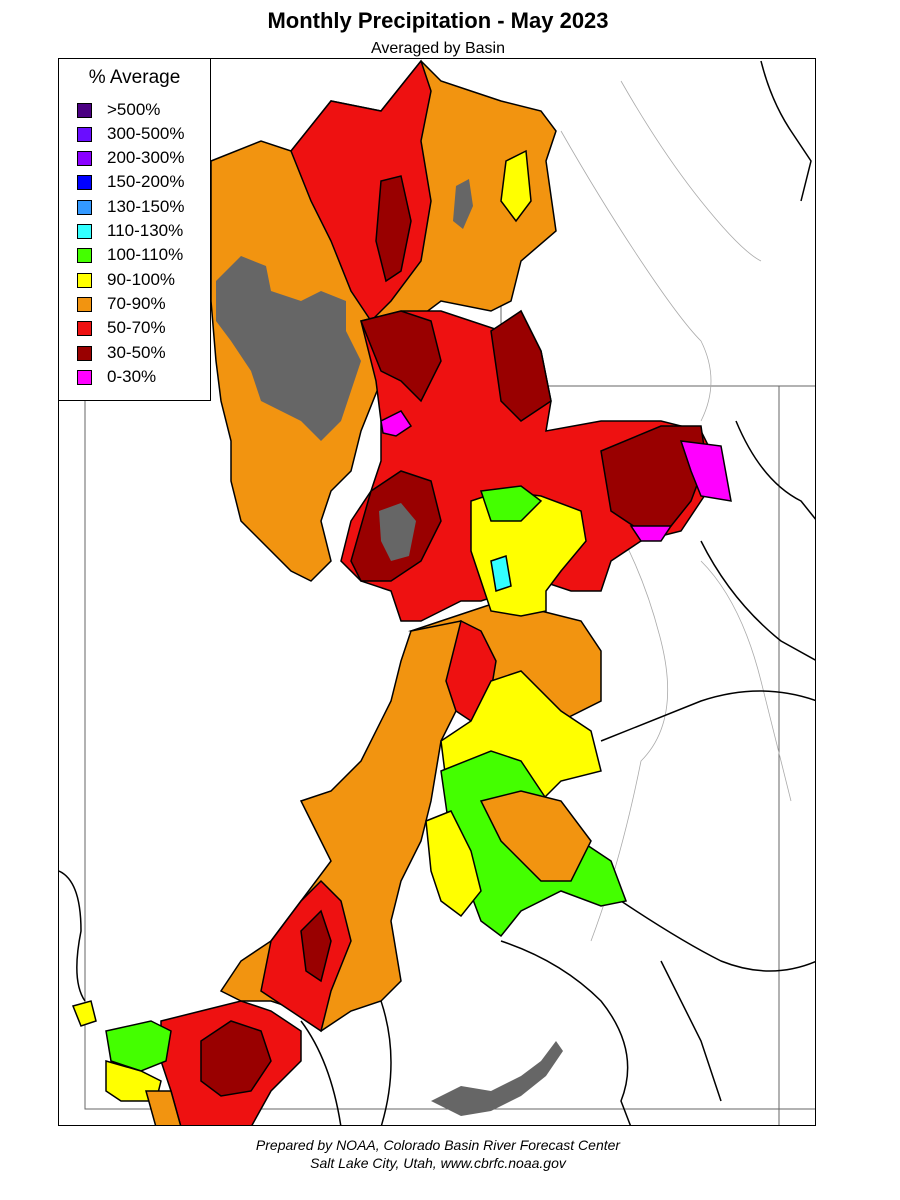 Image resolution: width=900 pixels, height=1200 pixels. I want to click on legend-item: 50-70%, so click(121, 328).